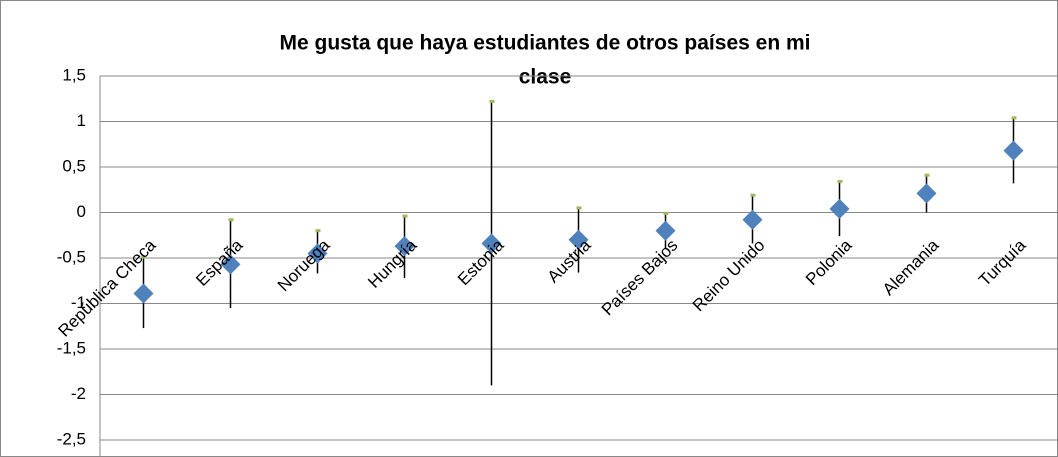 Image resolution: width=1058 pixels, height=457 pixels. Describe the element at coordinates (78, 393) in the screenshot. I see `y-tick-label: -2` at that location.